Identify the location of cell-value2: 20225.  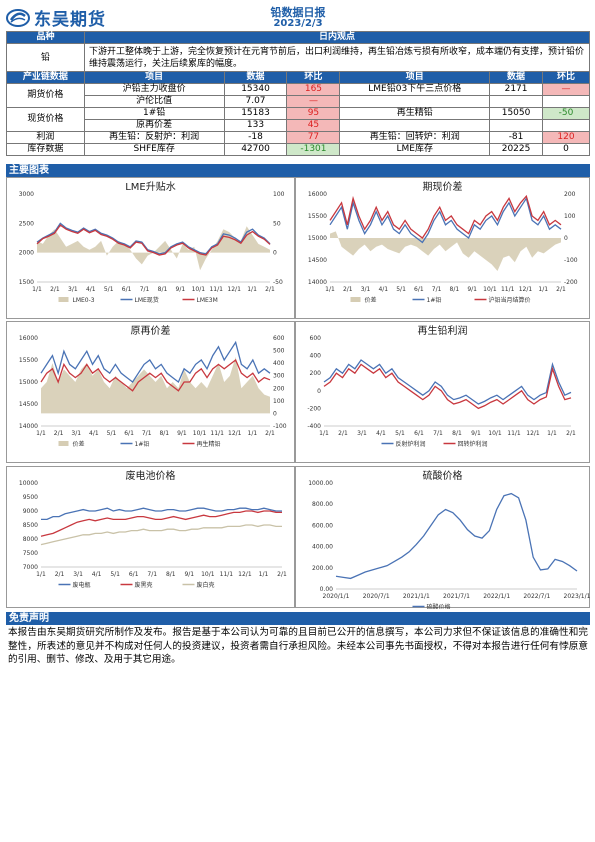
(516, 149).